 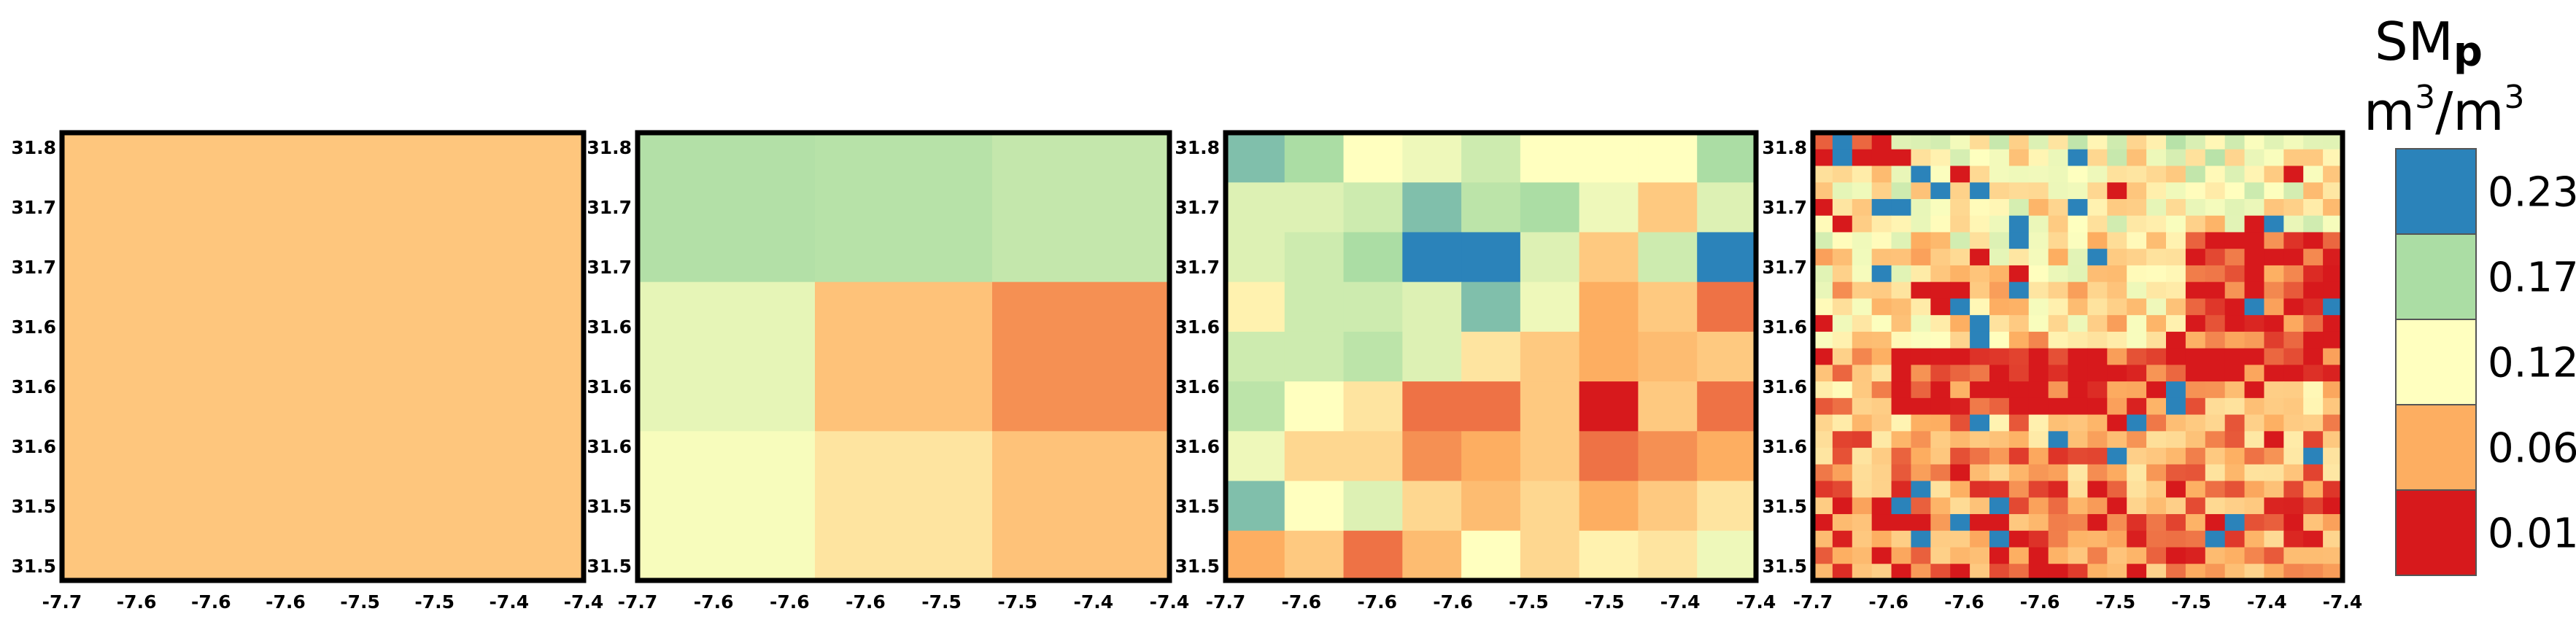 I want to click on colorbar-title: SMp, so click(x=2429, y=43).